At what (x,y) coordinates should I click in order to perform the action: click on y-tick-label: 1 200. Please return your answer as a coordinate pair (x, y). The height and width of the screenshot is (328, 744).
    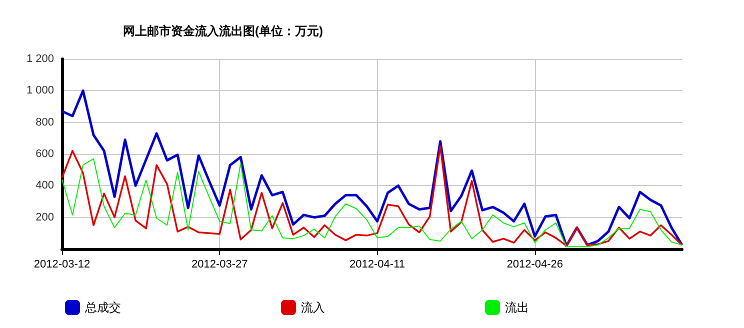
    Looking at the image, I should click on (40, 59).